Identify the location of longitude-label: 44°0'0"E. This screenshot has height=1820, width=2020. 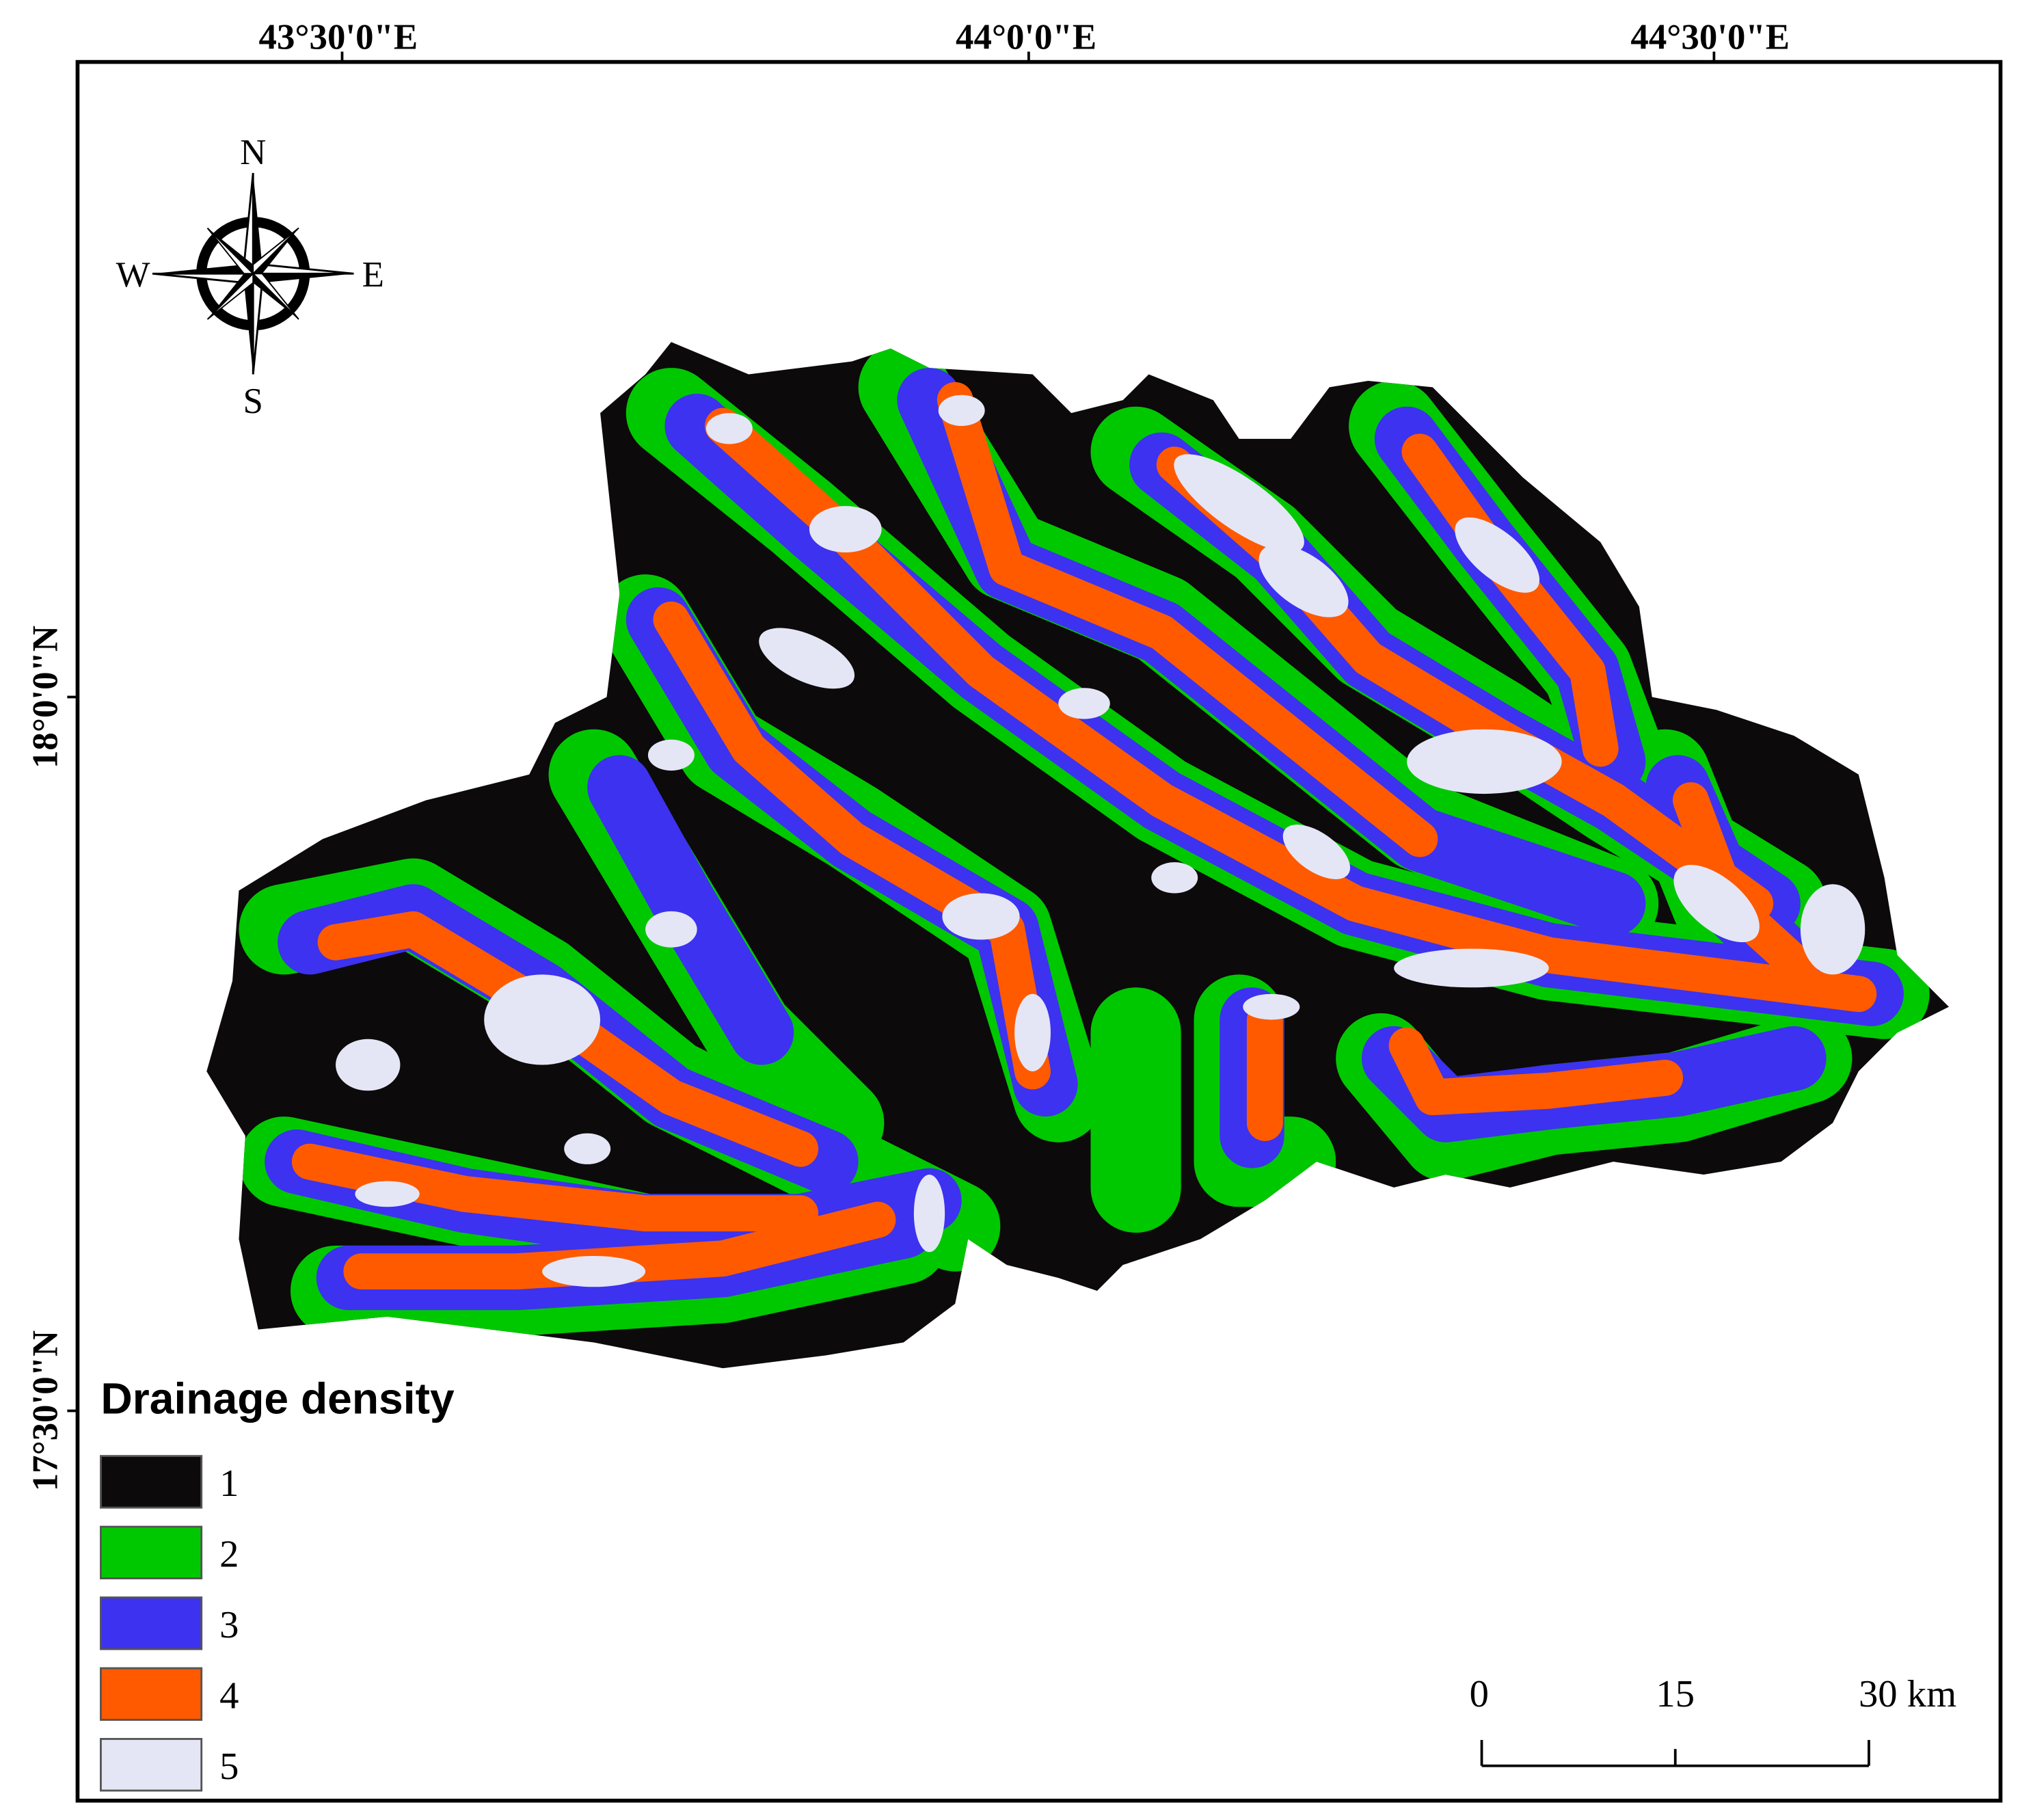
(1026, 37).